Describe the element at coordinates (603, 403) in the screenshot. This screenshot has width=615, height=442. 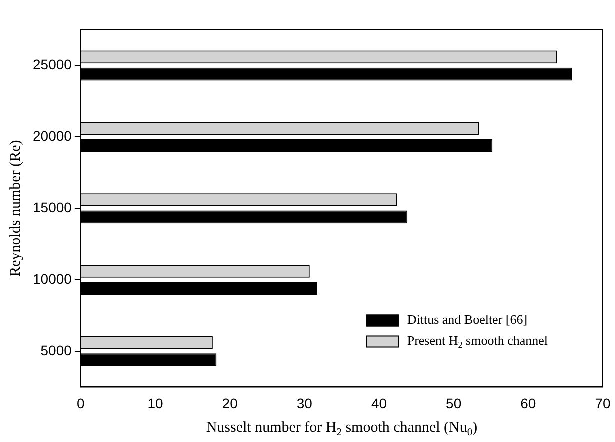
I see `x-tick-label: 70` at that location.